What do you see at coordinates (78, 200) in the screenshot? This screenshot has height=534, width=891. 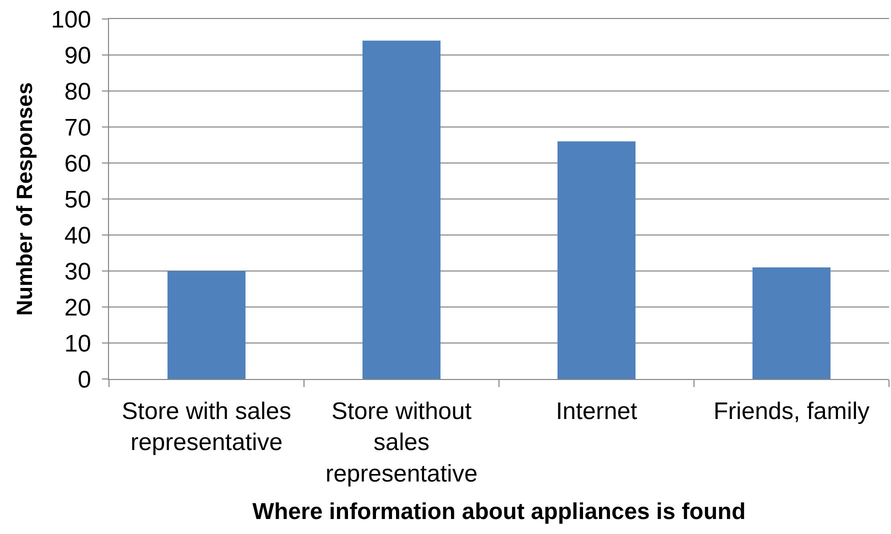 I see `y-tick-label: 50` at bounding box center [78, 200].